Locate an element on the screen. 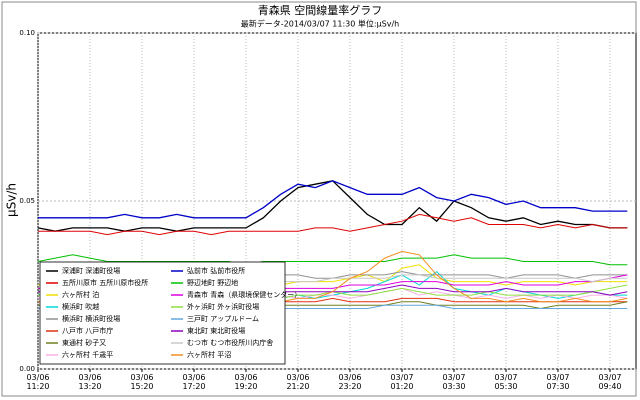  legend-label: むつ市 むつ市役所川内庁舎 is located at coordinates (230, 342).